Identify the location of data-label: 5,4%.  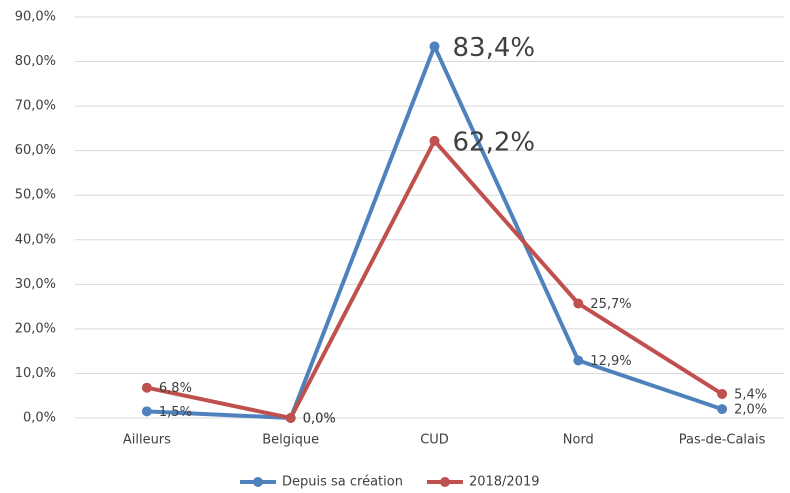
(750, 394).